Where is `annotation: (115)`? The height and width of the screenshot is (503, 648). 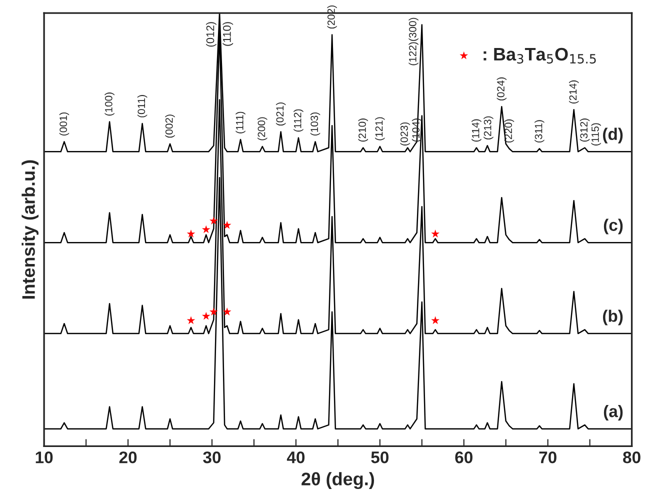 annotation: (115) is located at coordinates (596, 134).